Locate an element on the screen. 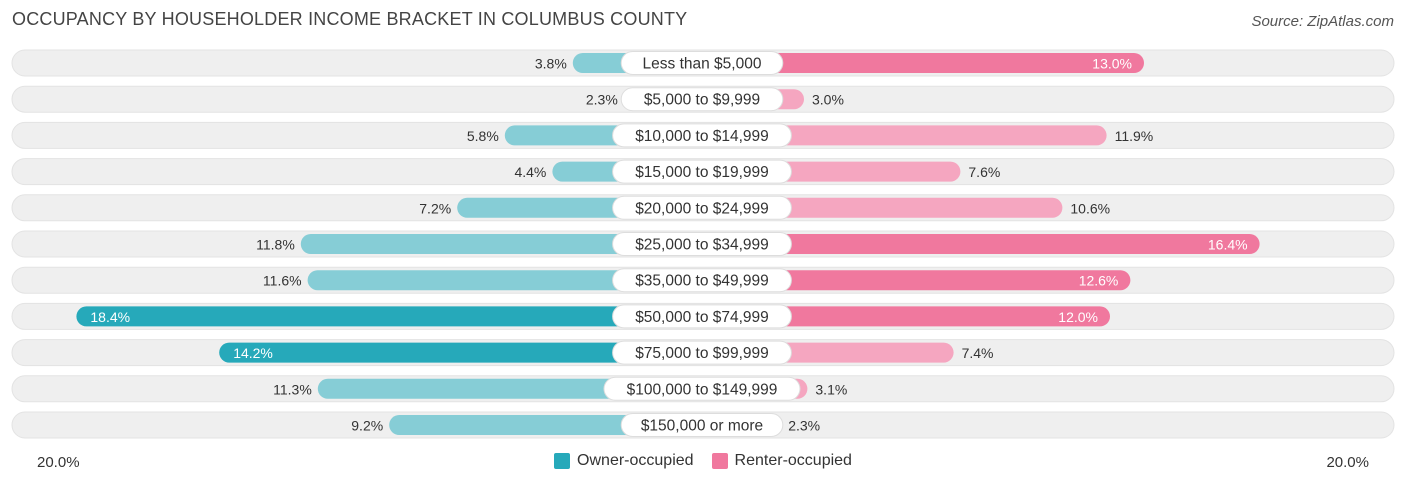 The image size is (1406, 486). category-label: $150,000 or more is located at coordinates (702, 426).